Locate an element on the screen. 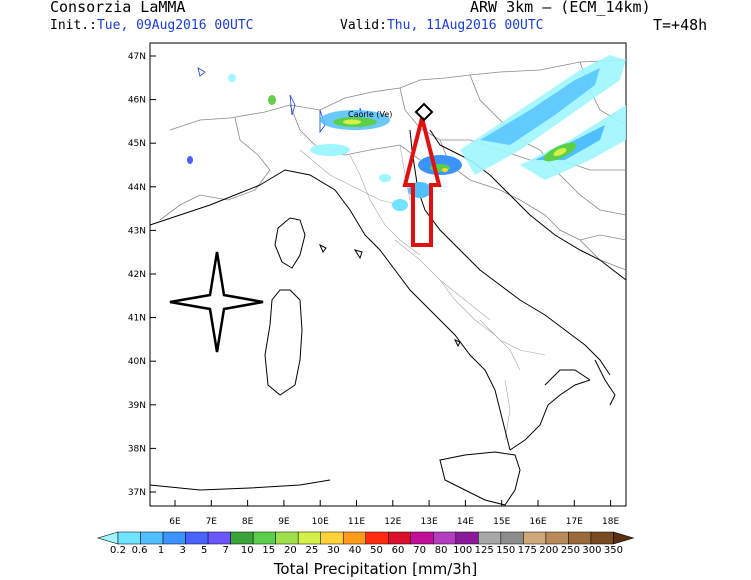 This screenshot has height=580, width=751. longitude-axis: 6E 7E 8E 9E 10E 11E 12E 13E 14E 15E 16E 17E 18E is located at coordinates (394, 513).